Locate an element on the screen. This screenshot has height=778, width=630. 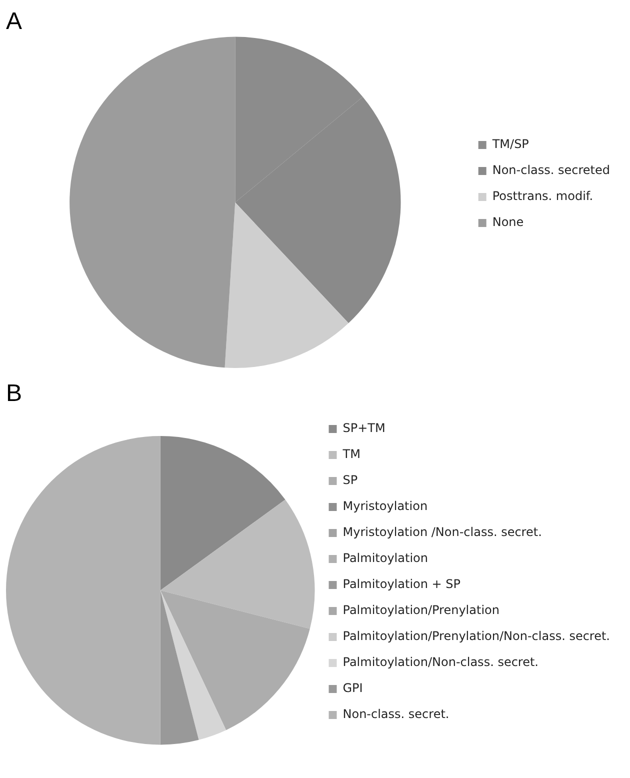
legend-label: None is located at coordinates (508, 222).